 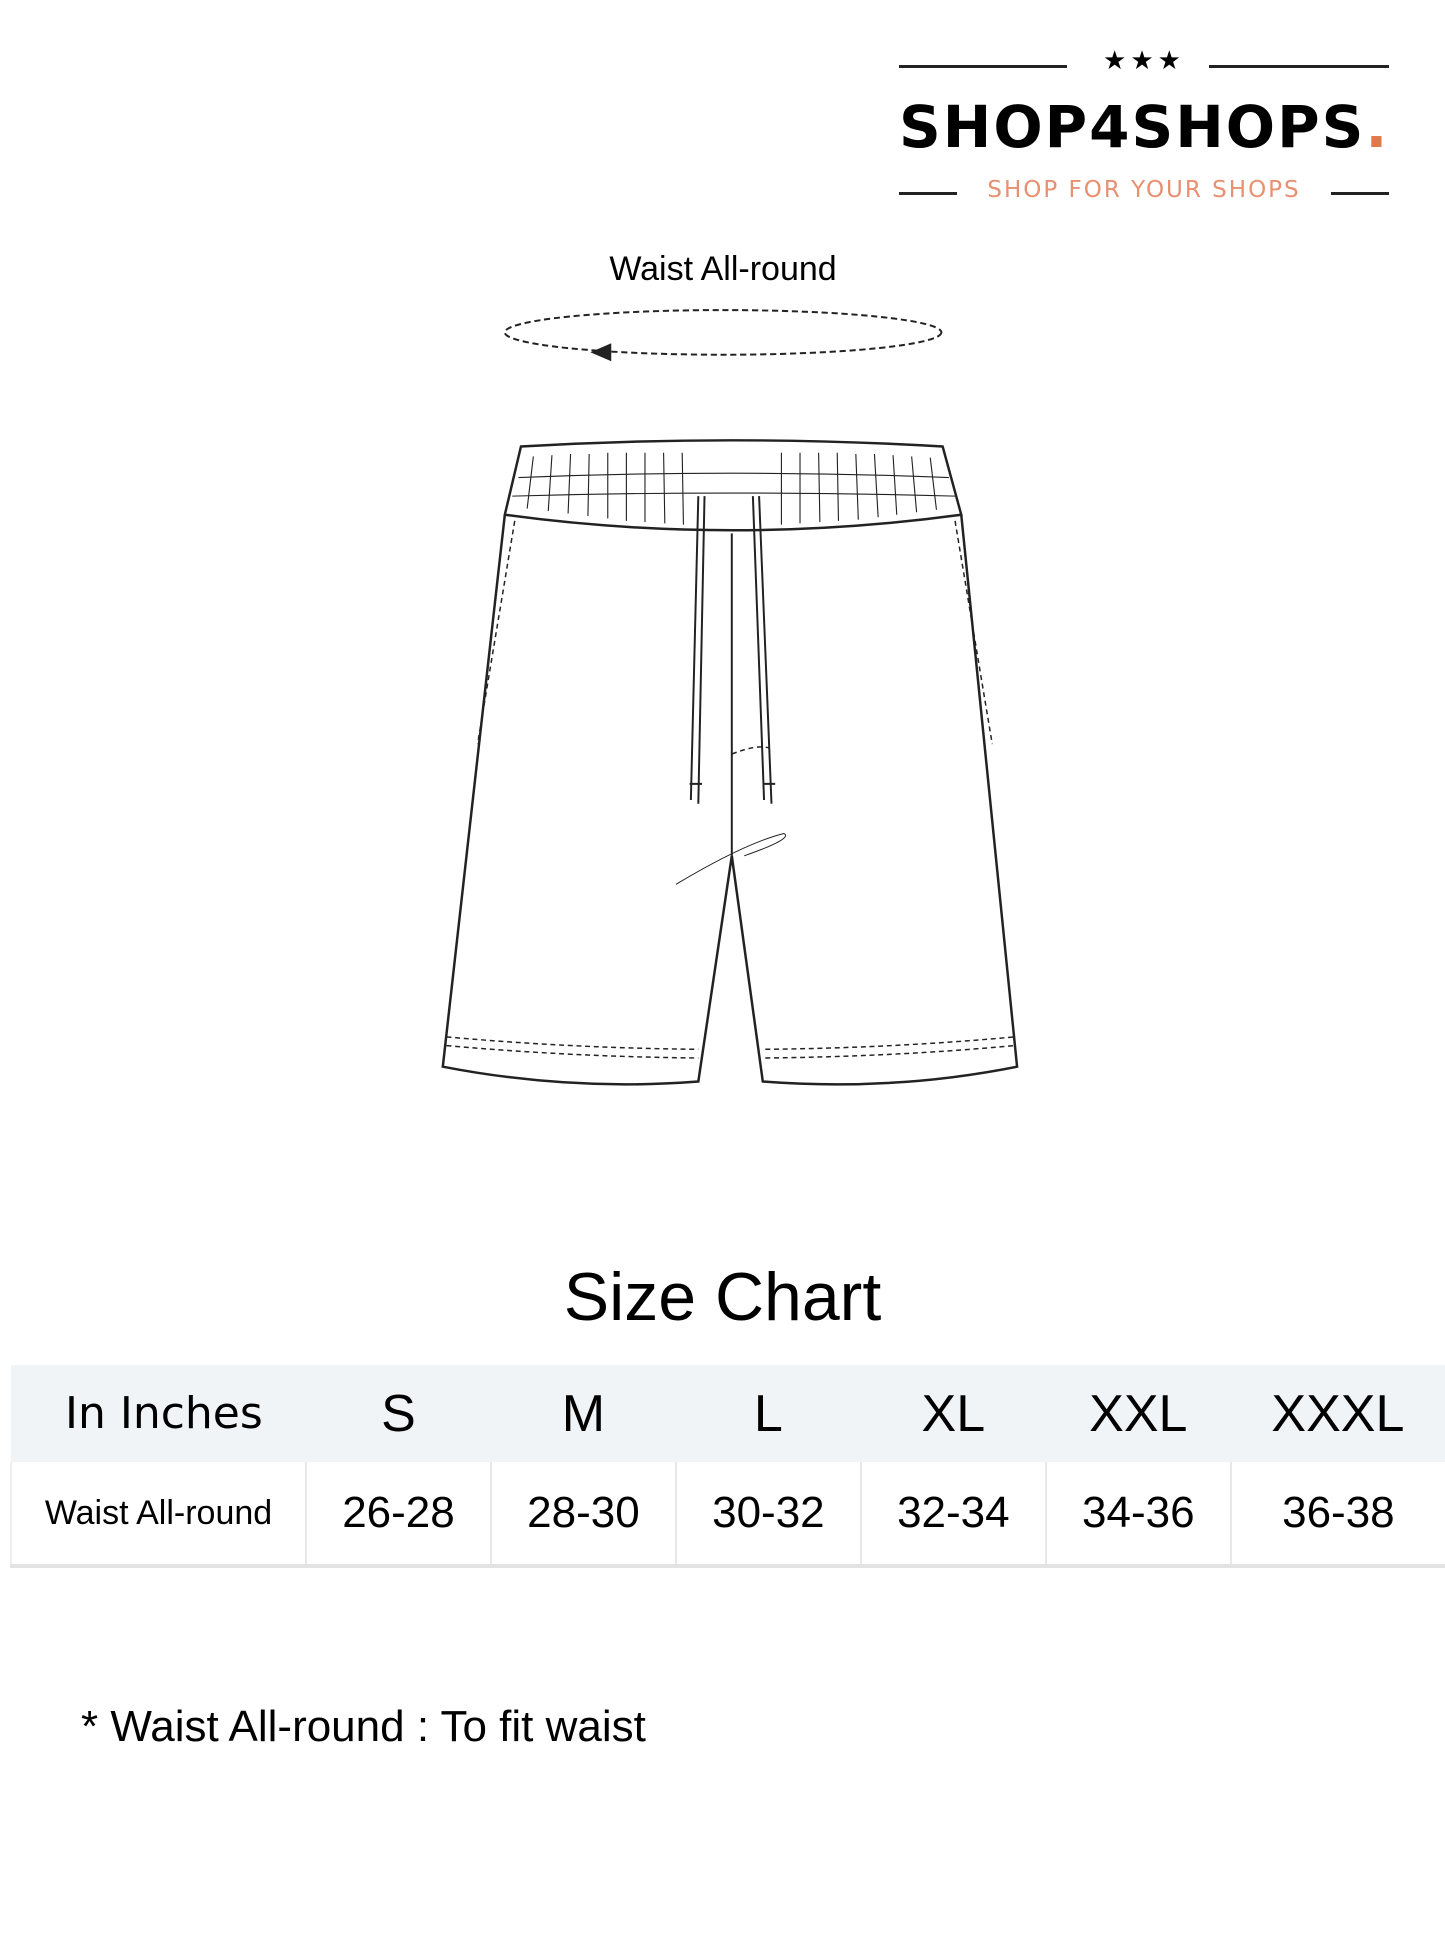 I want to click on table-cell: 36-38, so click(x=1337, y=1515).